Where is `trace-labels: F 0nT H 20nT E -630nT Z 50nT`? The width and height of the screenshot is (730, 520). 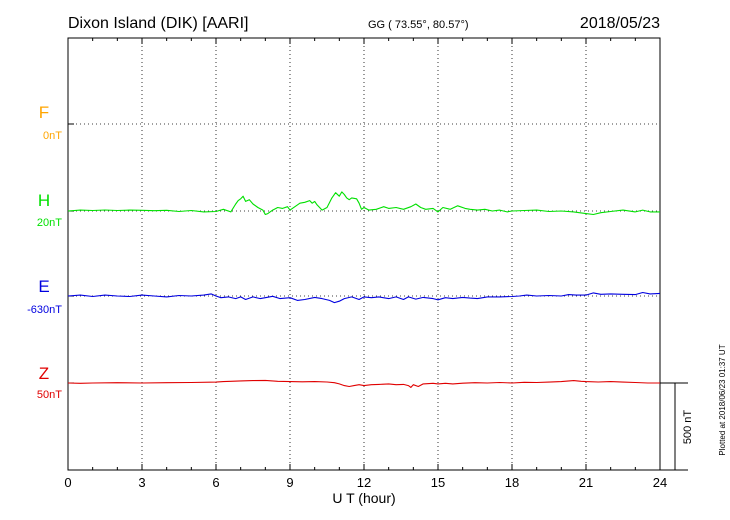 trace-labels: F 0nT H 20nT E -630nT Z 50nT is located at coordinates (44, 252).